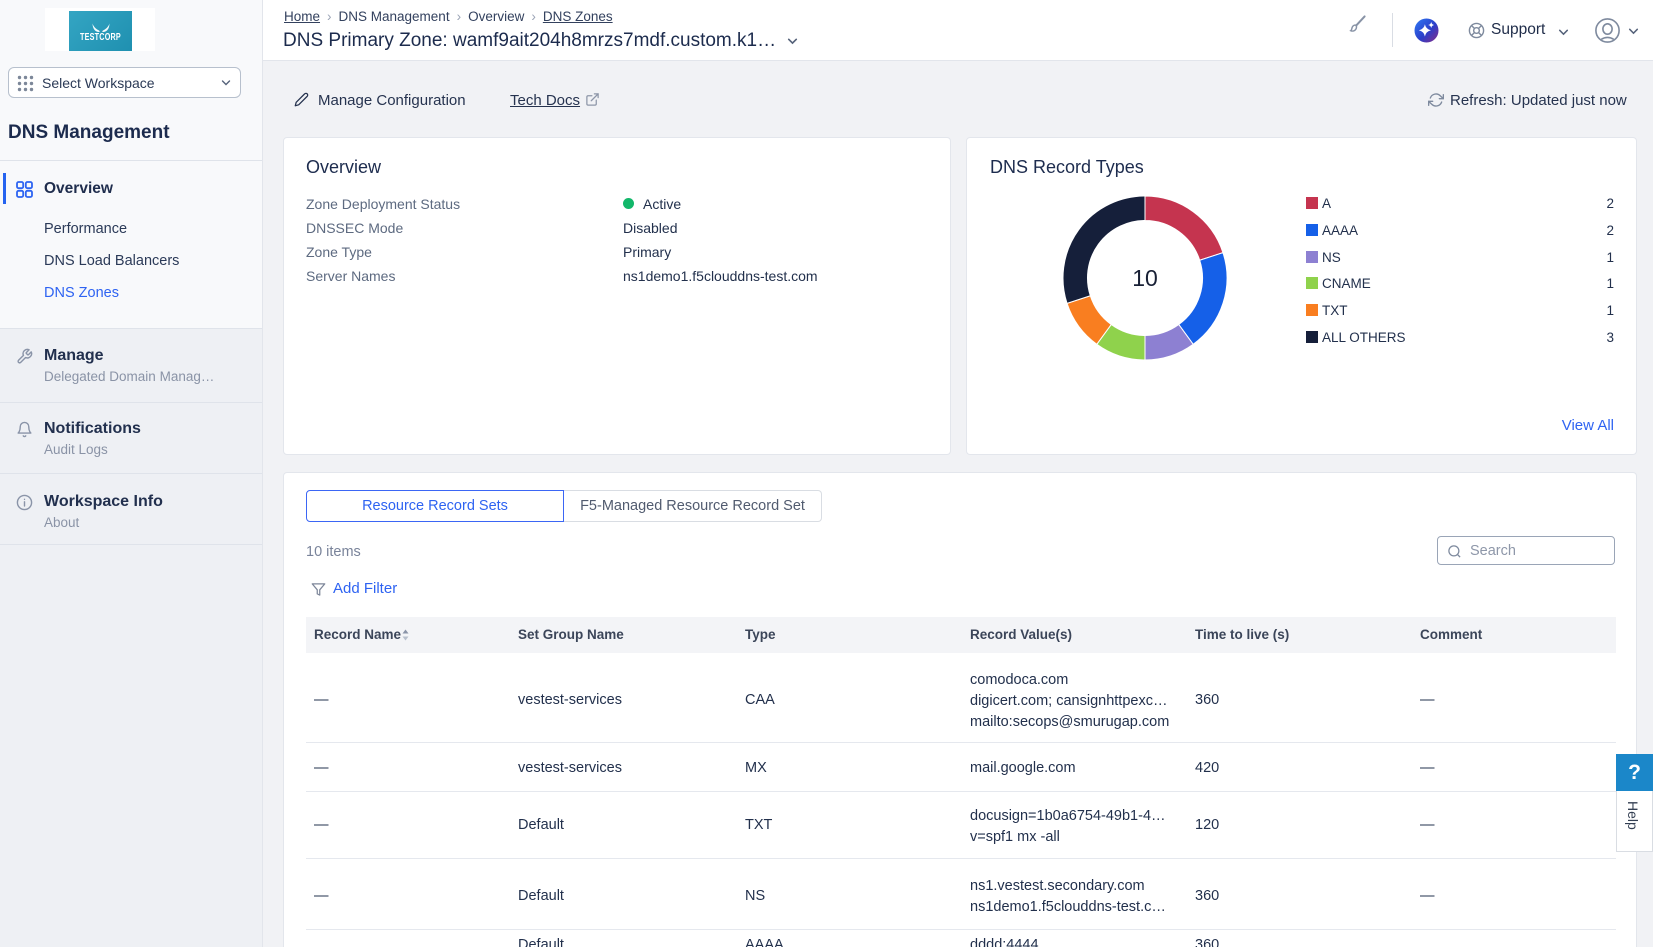 This screenshot has width=1653, height=947. I want to click on svg-text: 10, so click(1145, 278).